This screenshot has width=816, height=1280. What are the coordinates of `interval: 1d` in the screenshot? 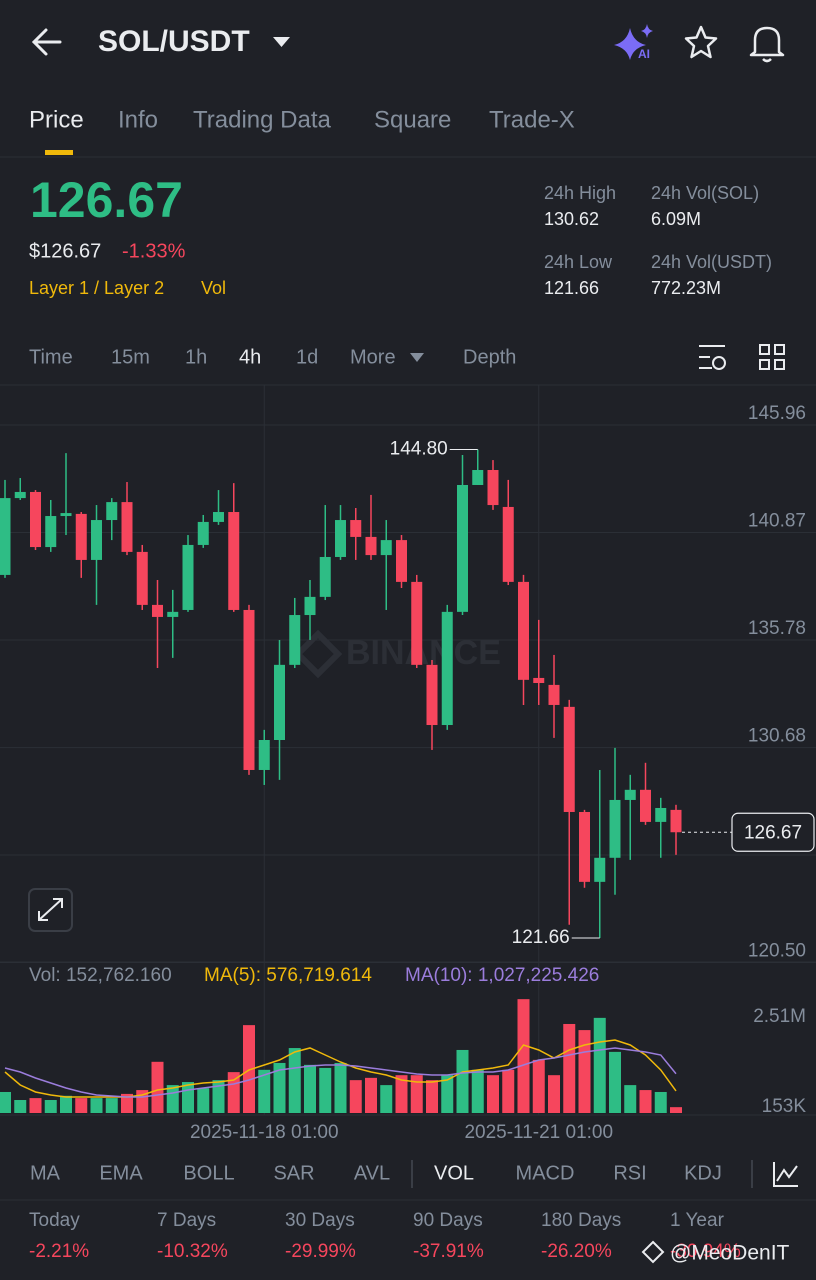 It's located at (307, 357).